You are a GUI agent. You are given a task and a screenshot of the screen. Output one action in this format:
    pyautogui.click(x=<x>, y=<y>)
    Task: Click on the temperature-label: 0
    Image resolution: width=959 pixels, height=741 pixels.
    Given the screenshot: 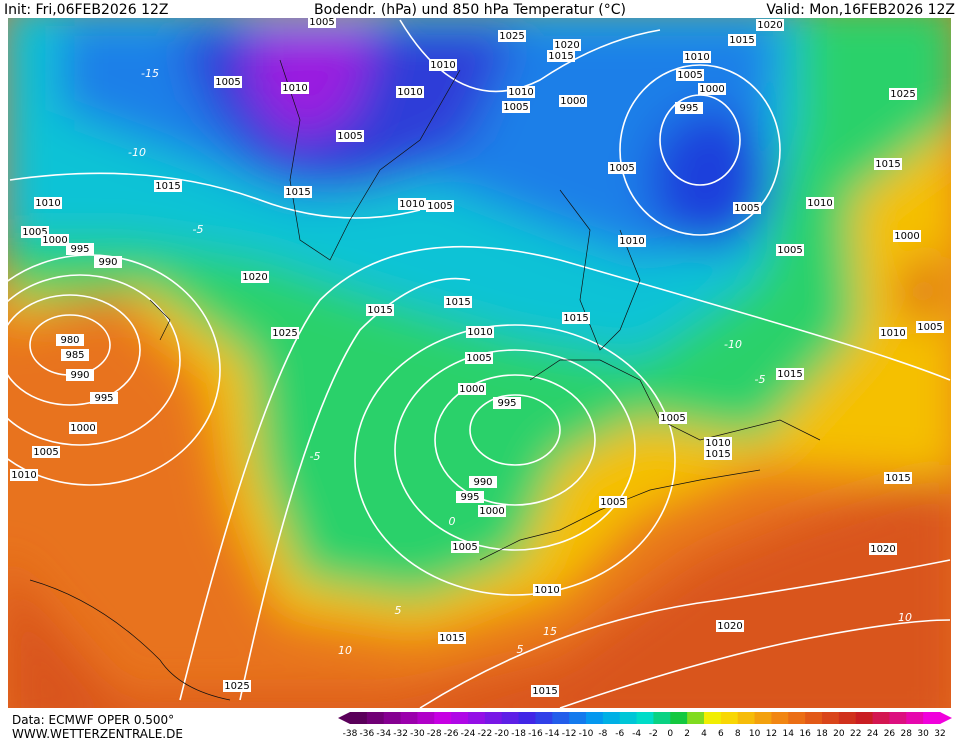 What is the action you would take?
    pyautogui.click(x=452, y=521)
    